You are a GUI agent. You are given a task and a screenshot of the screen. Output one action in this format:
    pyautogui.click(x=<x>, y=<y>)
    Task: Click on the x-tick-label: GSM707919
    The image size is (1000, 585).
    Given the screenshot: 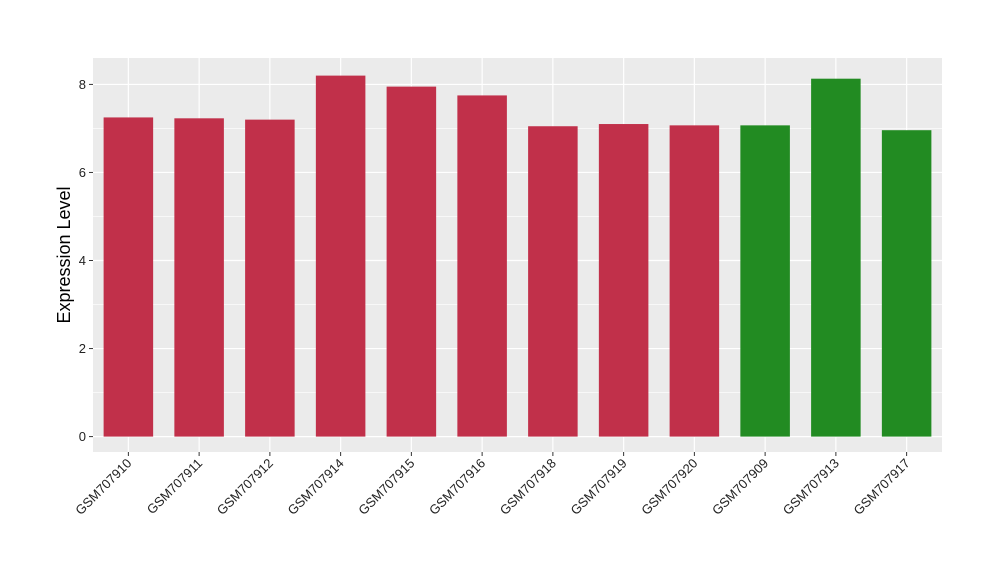 What is the action you would take?
    pyautogui.click(x=599, y=487)
    